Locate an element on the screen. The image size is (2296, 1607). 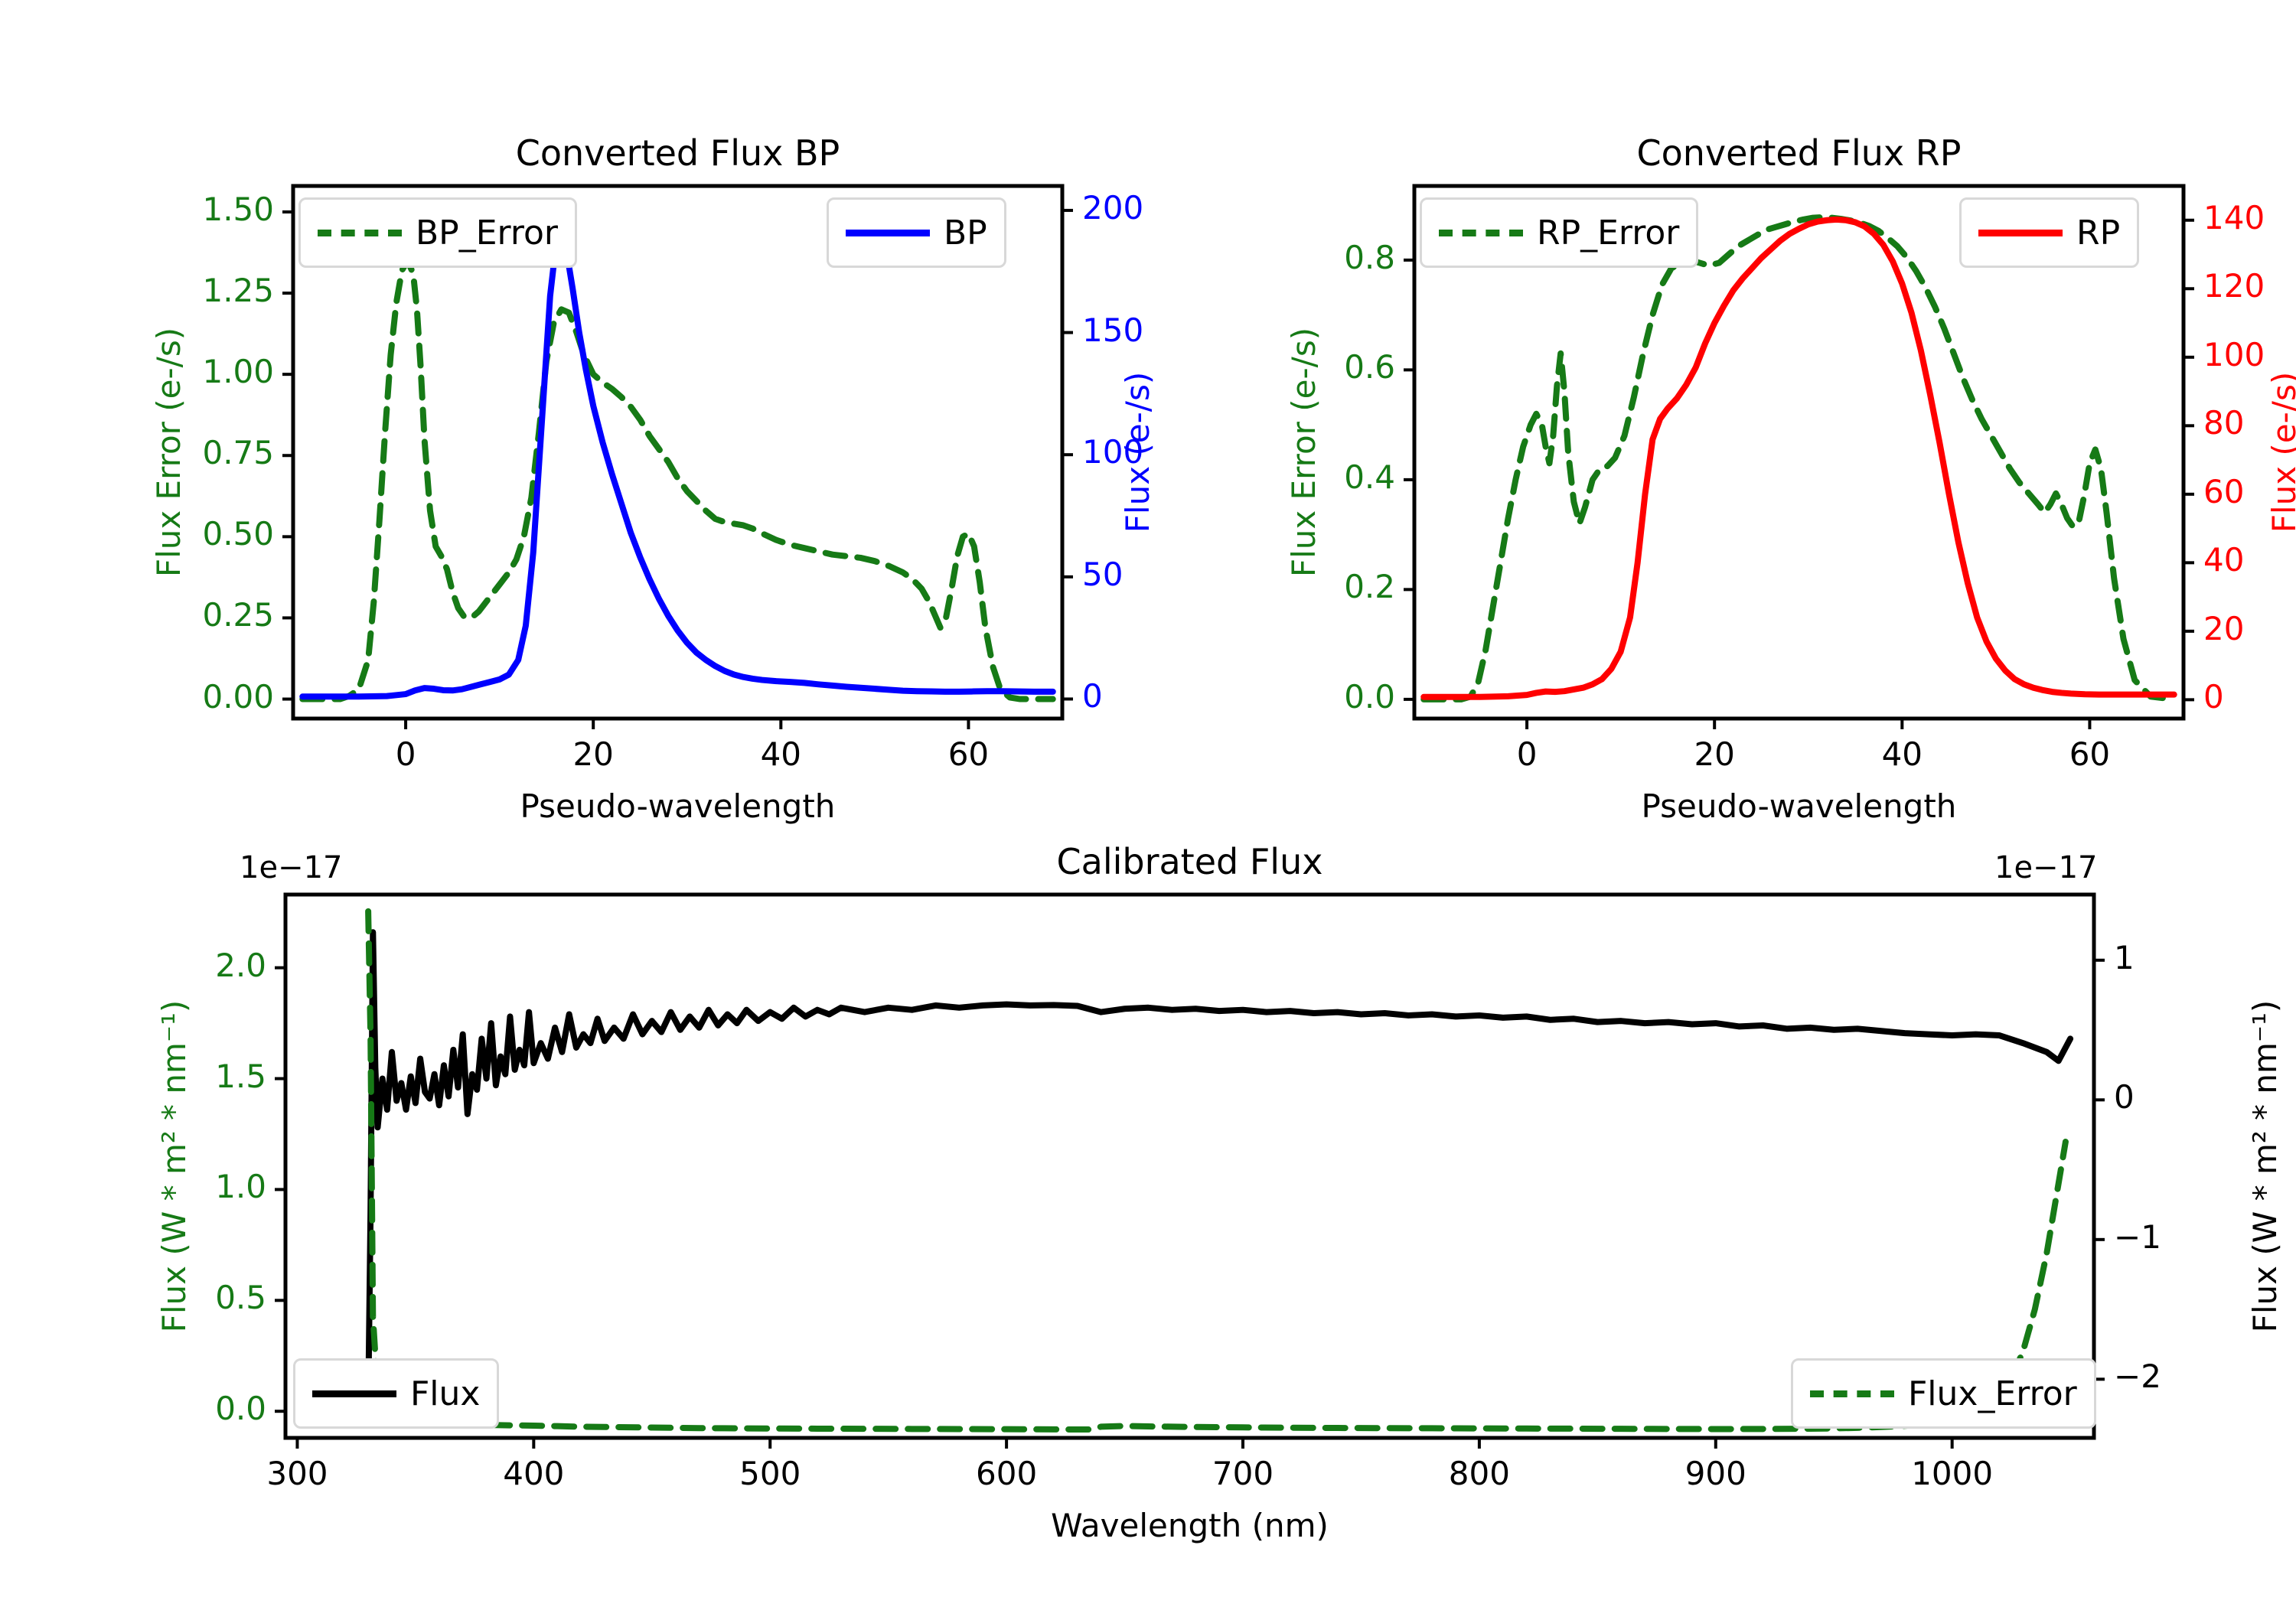
calibrated-xtick-label: 900 is located at coordinates (1715, 1473).